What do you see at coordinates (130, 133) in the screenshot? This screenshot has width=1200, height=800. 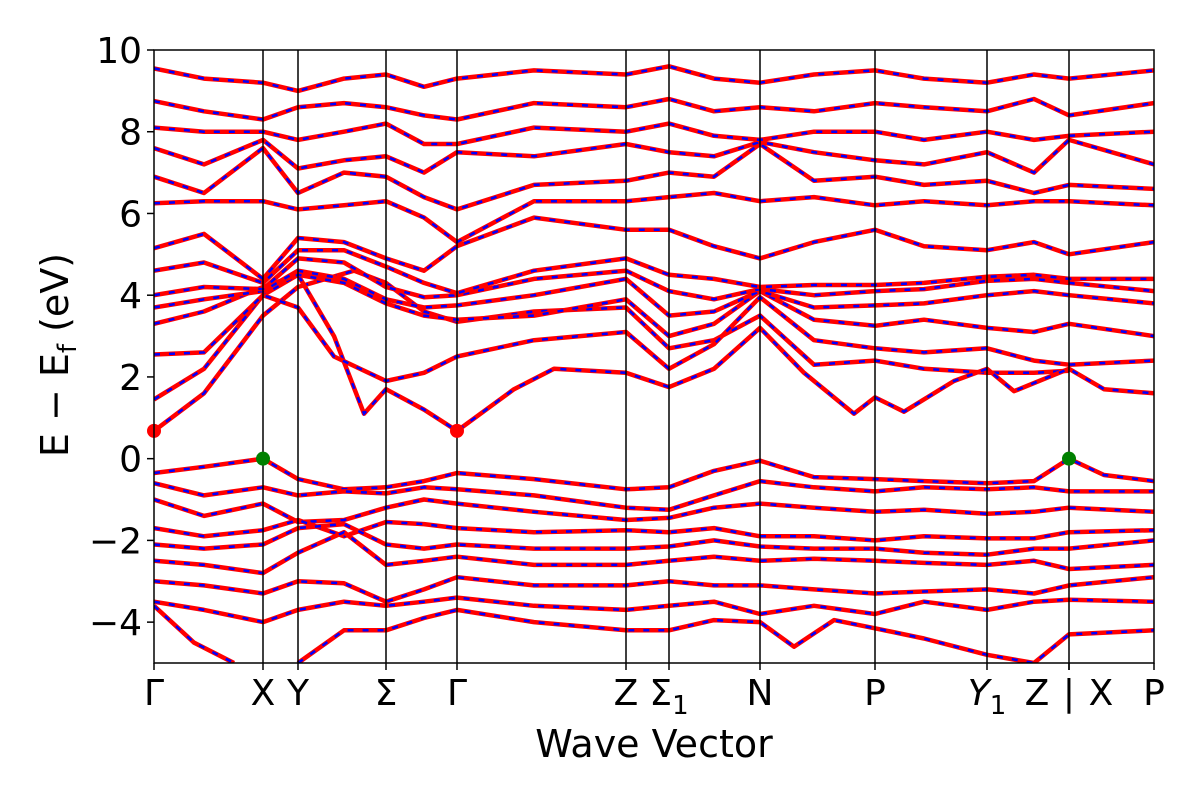 I see `y-tick-label: 8` at bounding box center [130, 133].